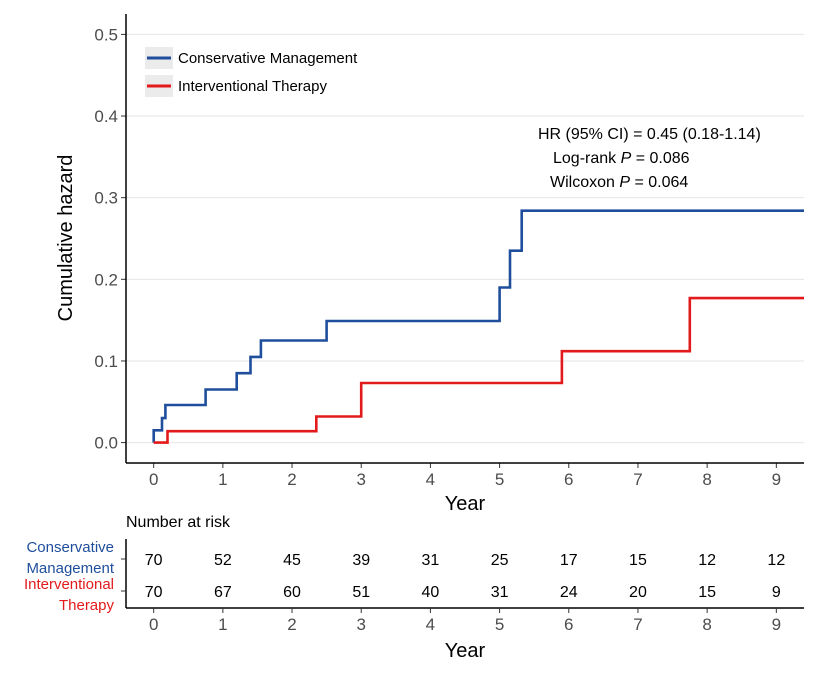 The image size is (824, 675). Describe the element at coordinates (106, 116) in the screenshot. I see `y-tick-label-0.4: 0.4` at that location.